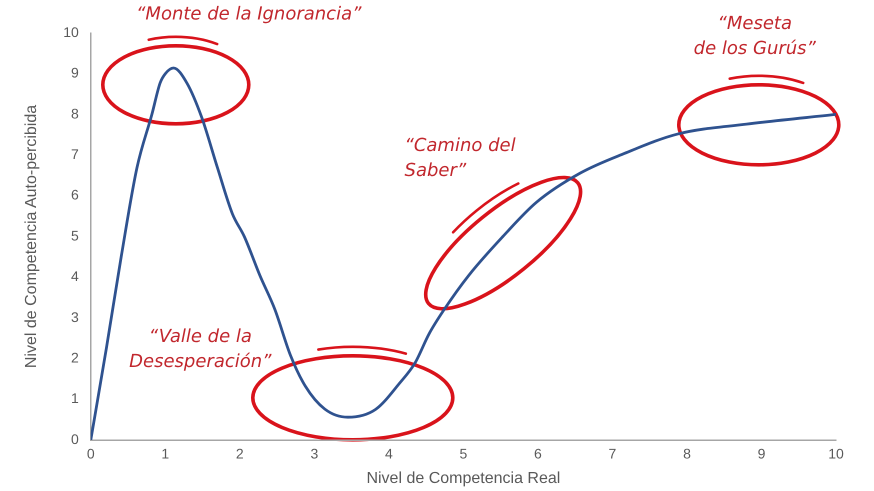  What do you see at coordinates (74, 113) in the screenshot?
I see `y-tick-label: 8` at bounding box center [74, 113].